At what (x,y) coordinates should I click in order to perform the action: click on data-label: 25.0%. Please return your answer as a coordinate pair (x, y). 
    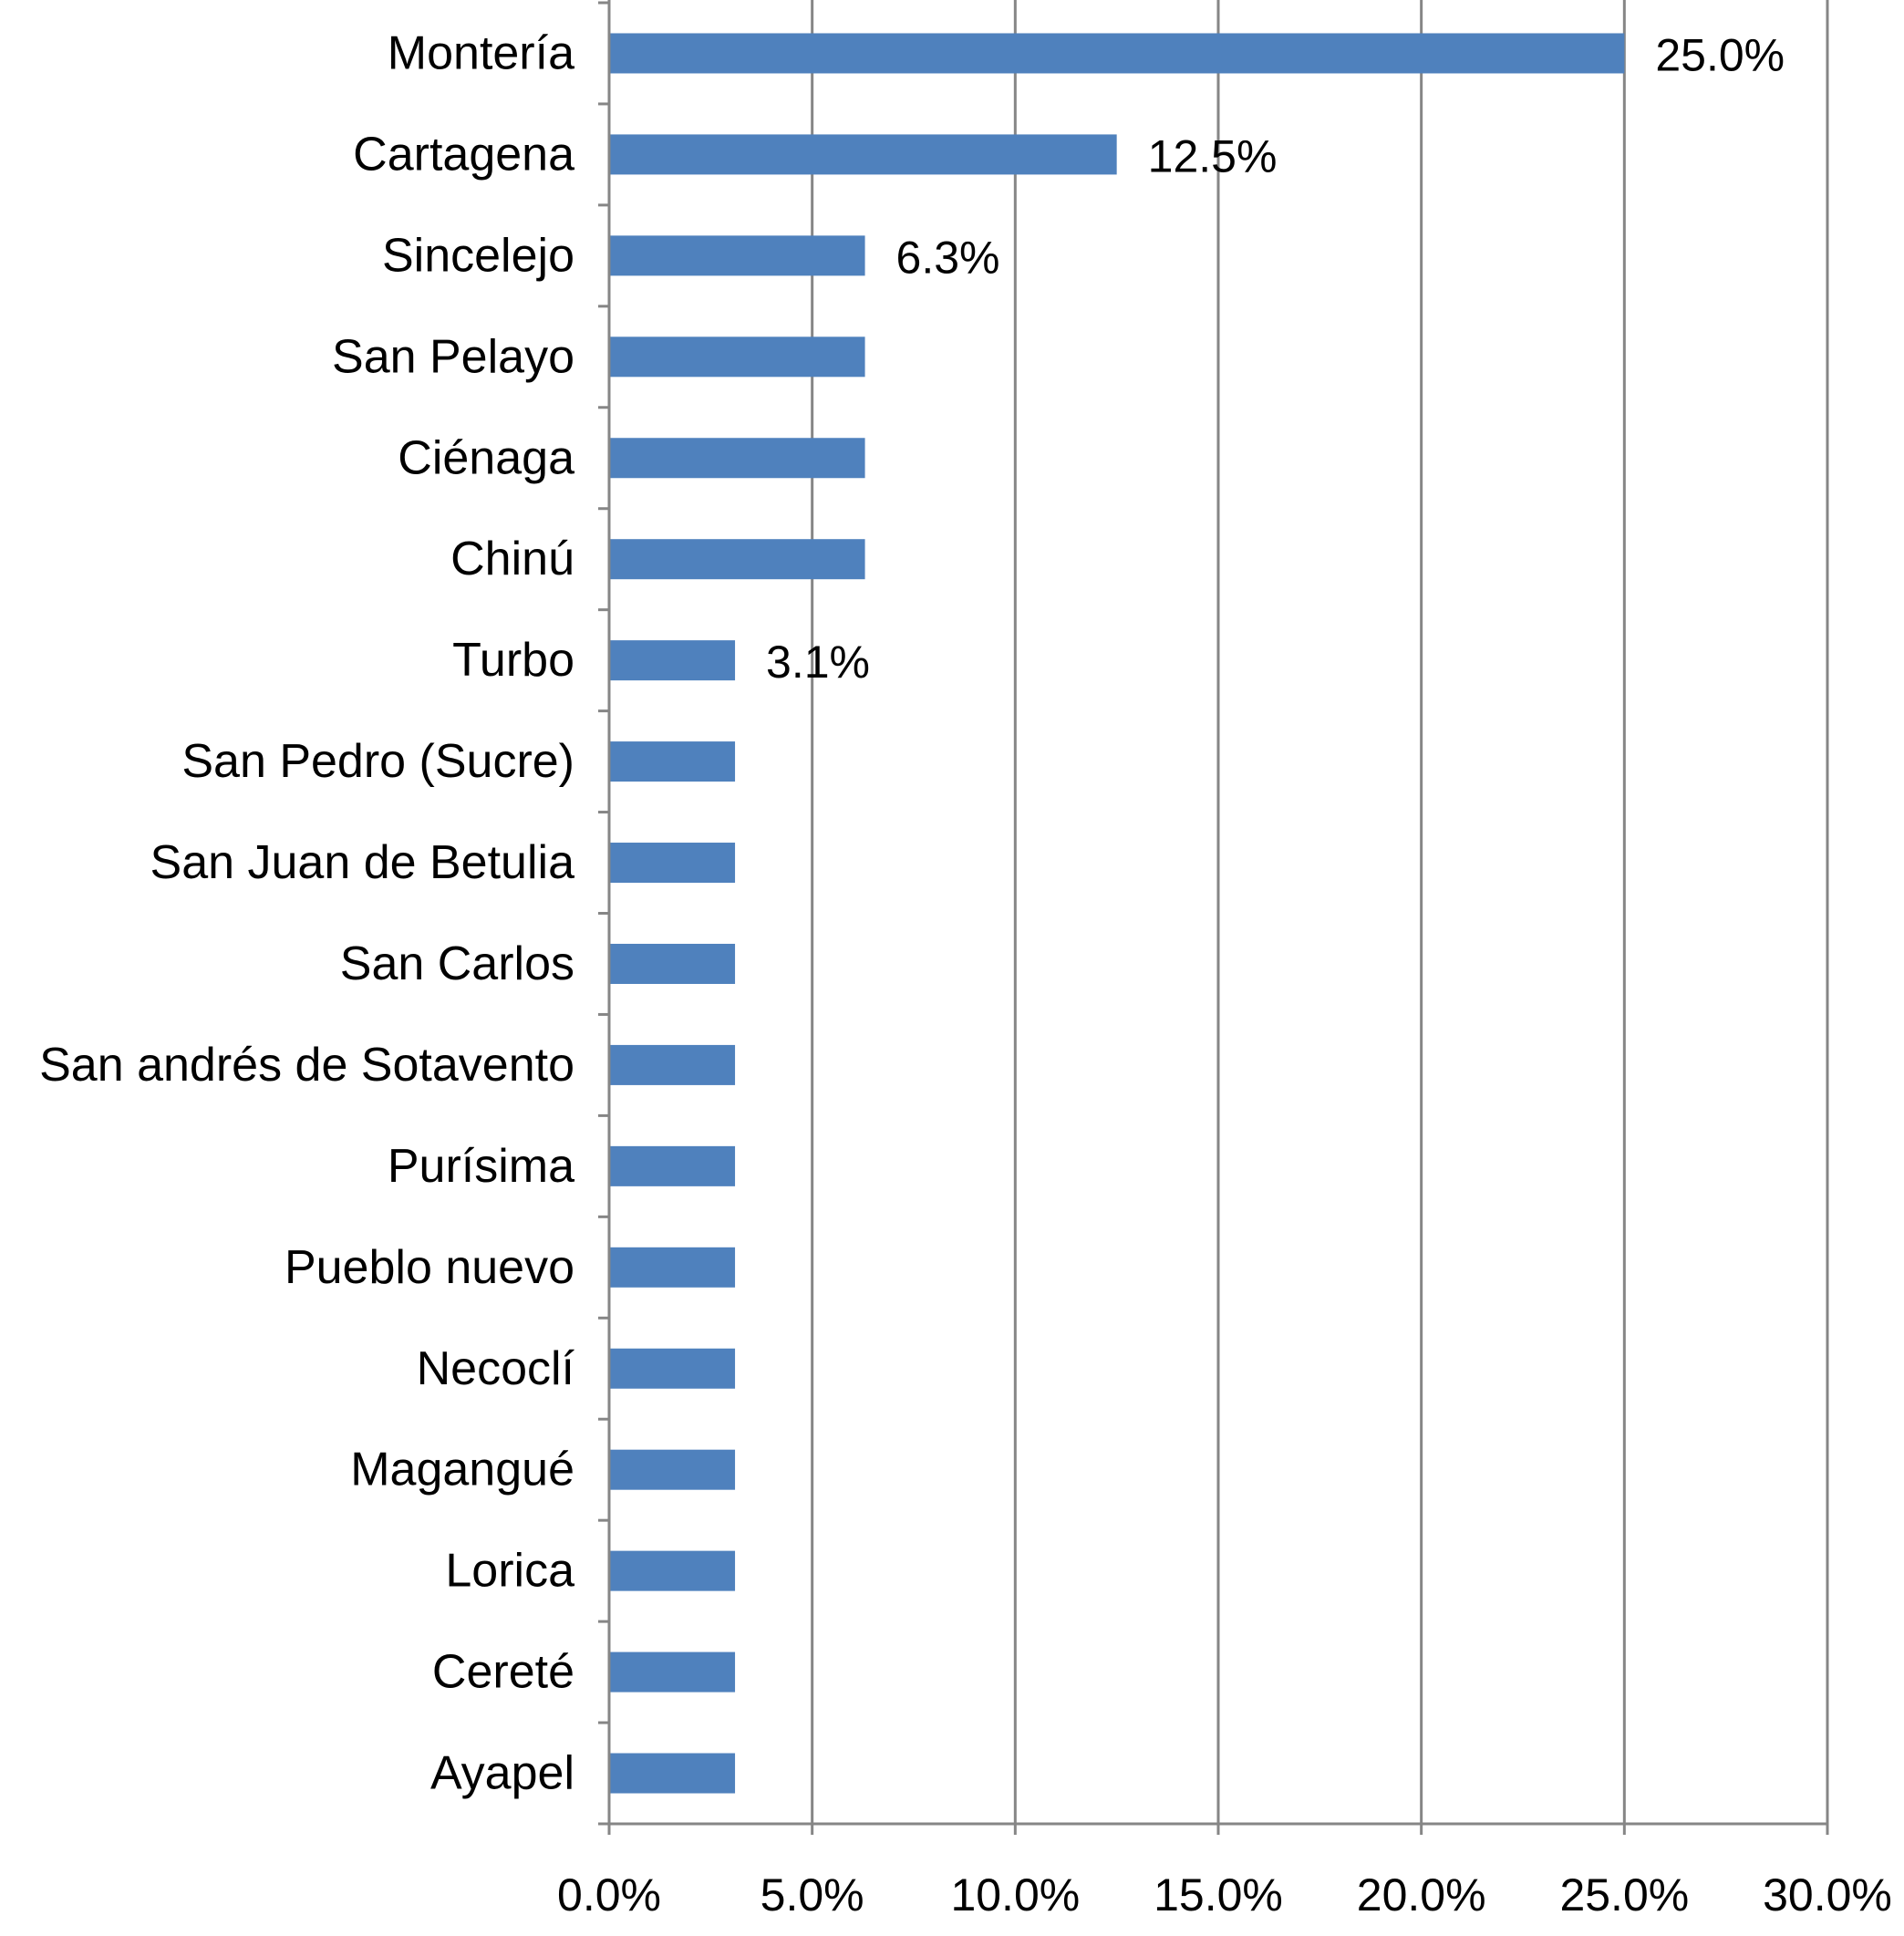
    Looking at the image, I should click on (1720, 54).